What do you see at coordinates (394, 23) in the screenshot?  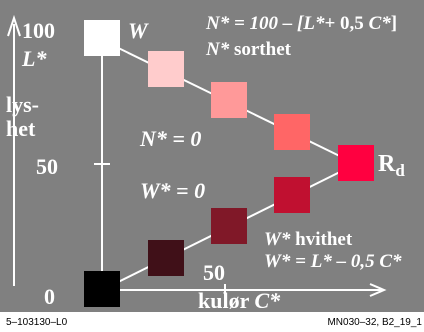 I see `n-formula-end: ]` at bounding box center [394, 23].